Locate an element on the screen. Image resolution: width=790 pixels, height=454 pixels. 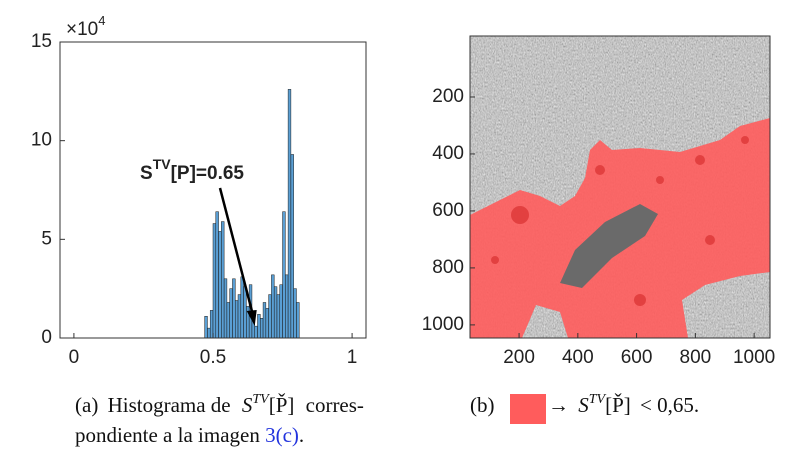
x-tick-label: 800 is located at coordinates (696, 357).